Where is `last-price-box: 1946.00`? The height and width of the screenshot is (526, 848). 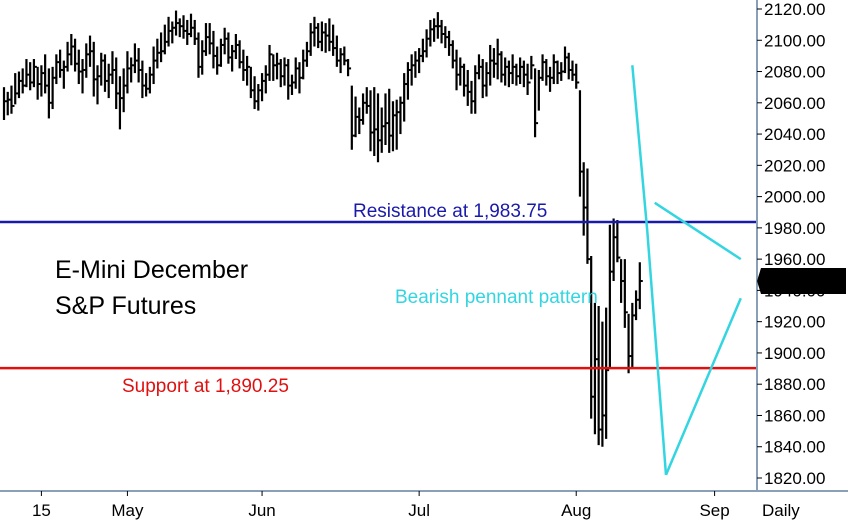 last-price-box: 1946.00 is located at coordinates (801, 281).